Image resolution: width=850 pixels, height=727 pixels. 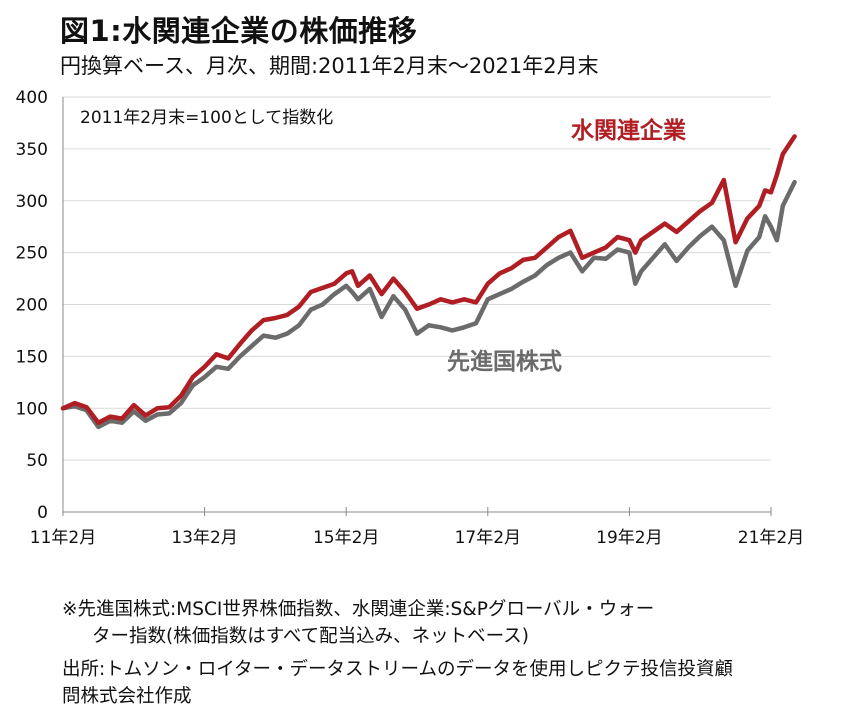 What do you see at coordinates (488, 538) in the screenshot?
I see `x-tick-label: 17年2月` at bounding box center [488, 538].